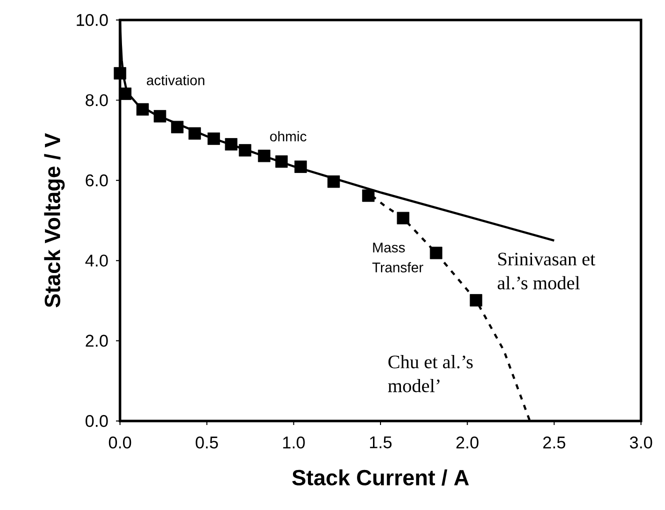  Describe the element at coordinates (641, 442) in the screenshot. I see `x-tick-label: 3.0` at that location.